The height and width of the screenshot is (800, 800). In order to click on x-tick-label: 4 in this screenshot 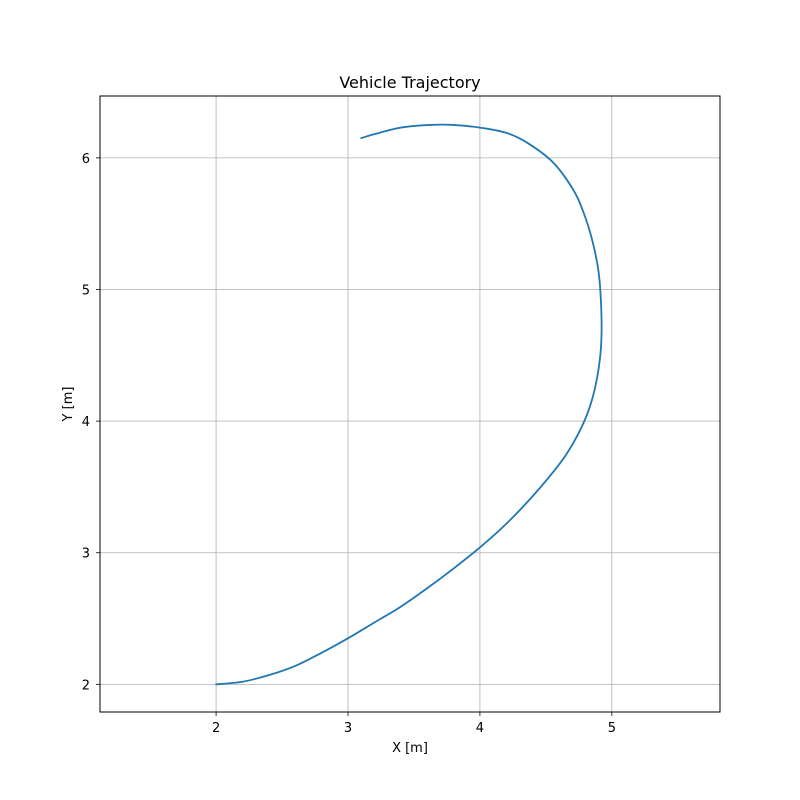, I will do `click(480, 728)`.